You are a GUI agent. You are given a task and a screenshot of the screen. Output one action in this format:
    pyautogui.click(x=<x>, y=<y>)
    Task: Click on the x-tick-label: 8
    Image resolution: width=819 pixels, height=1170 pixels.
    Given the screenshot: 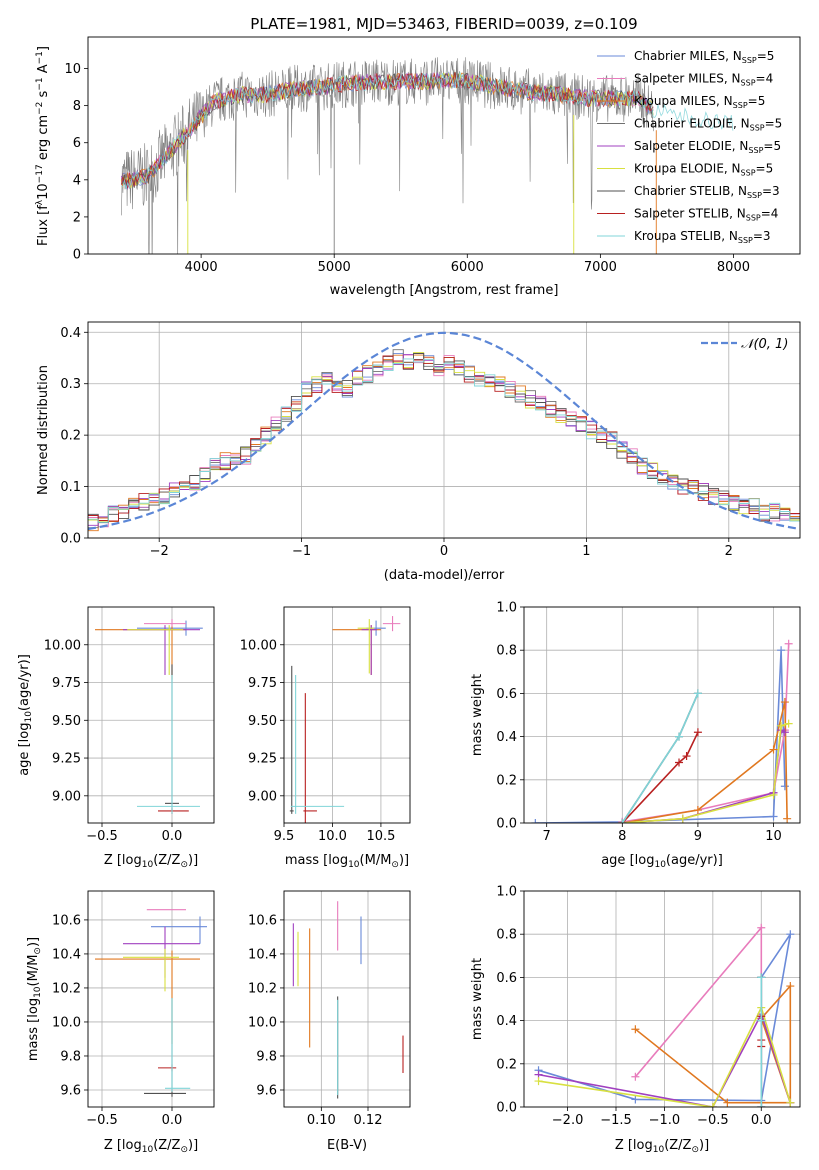 What is the action you would take?
    pyautogui.click(x=622, y=836)
    